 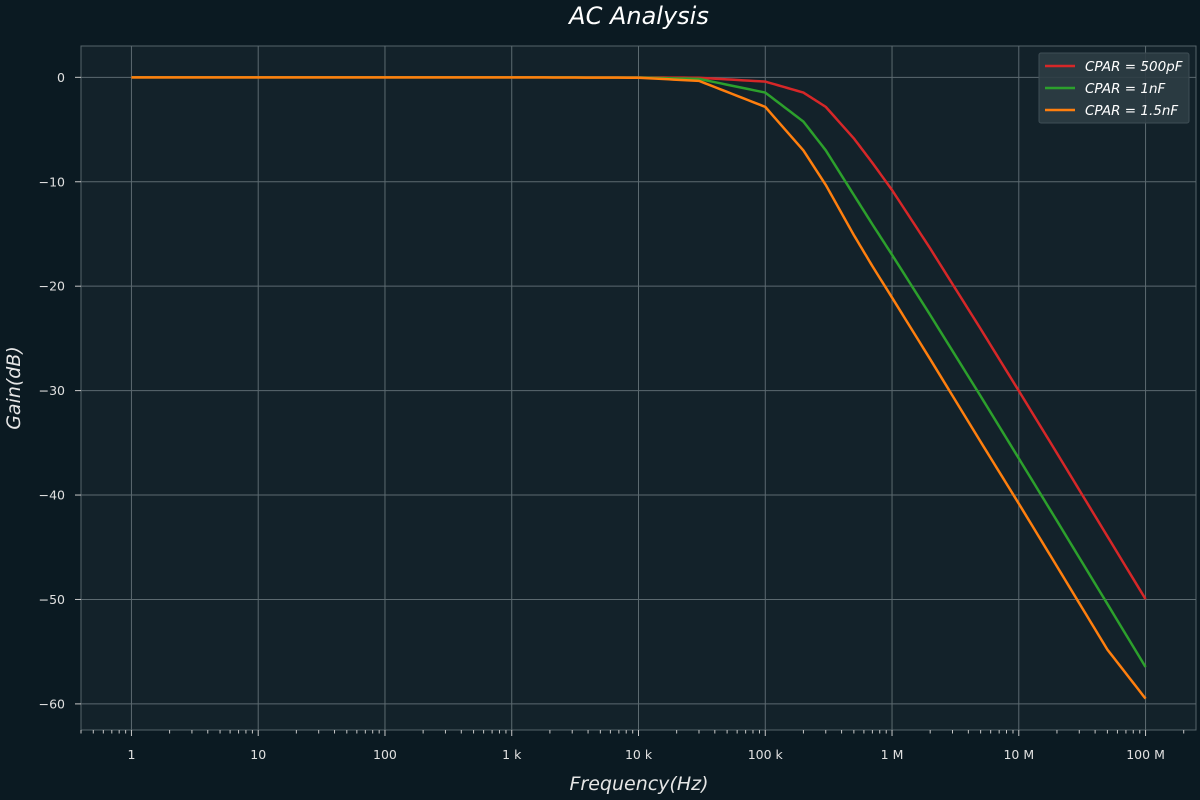 What do you see at coordinates (512, 754) in the screenshot?
I see `x-tick-label: 1 k` at bounding box center [512, 754].